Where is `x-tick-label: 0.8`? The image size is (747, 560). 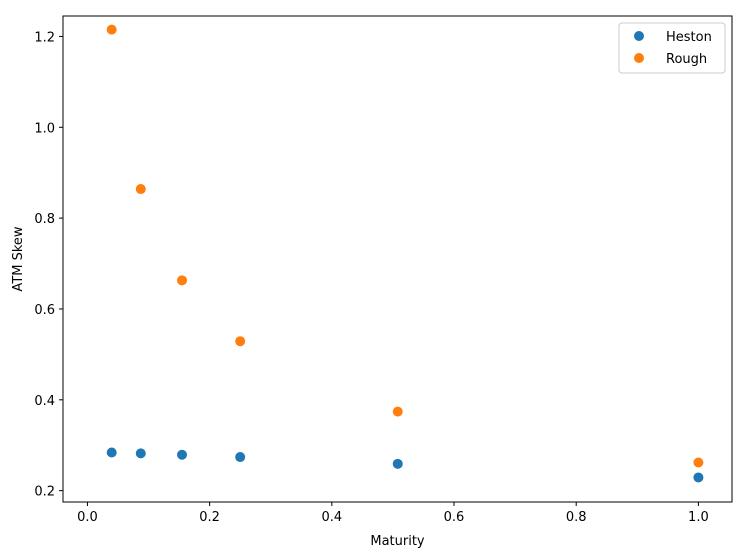
x-tick-label: 0.8 is located at coordinates (576, 517).